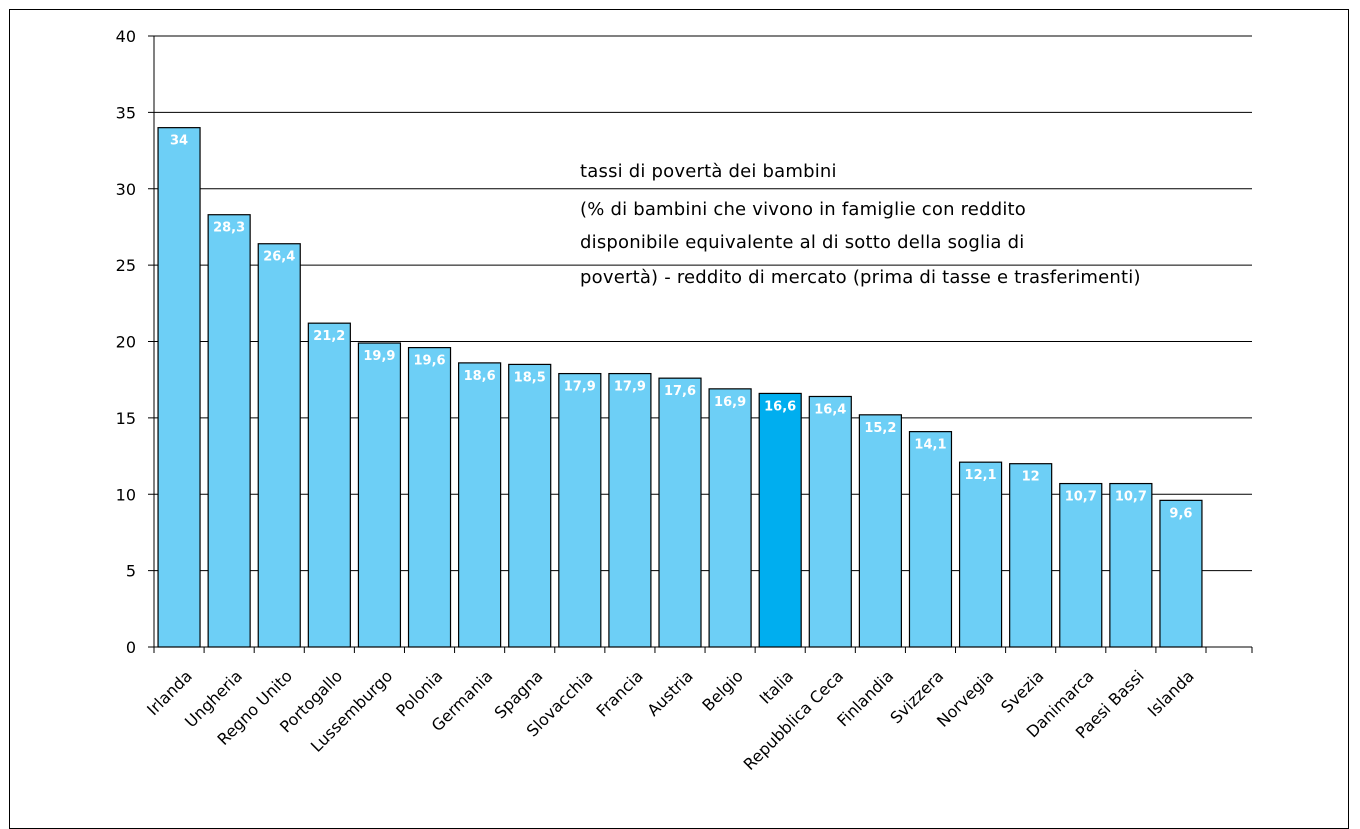 This screenshot has height=829, width=1360. Describe the element at coordinates (708, 171) in the screenshot. I see `annotation-line-1: tassi di povertà dei bambini` at that location.